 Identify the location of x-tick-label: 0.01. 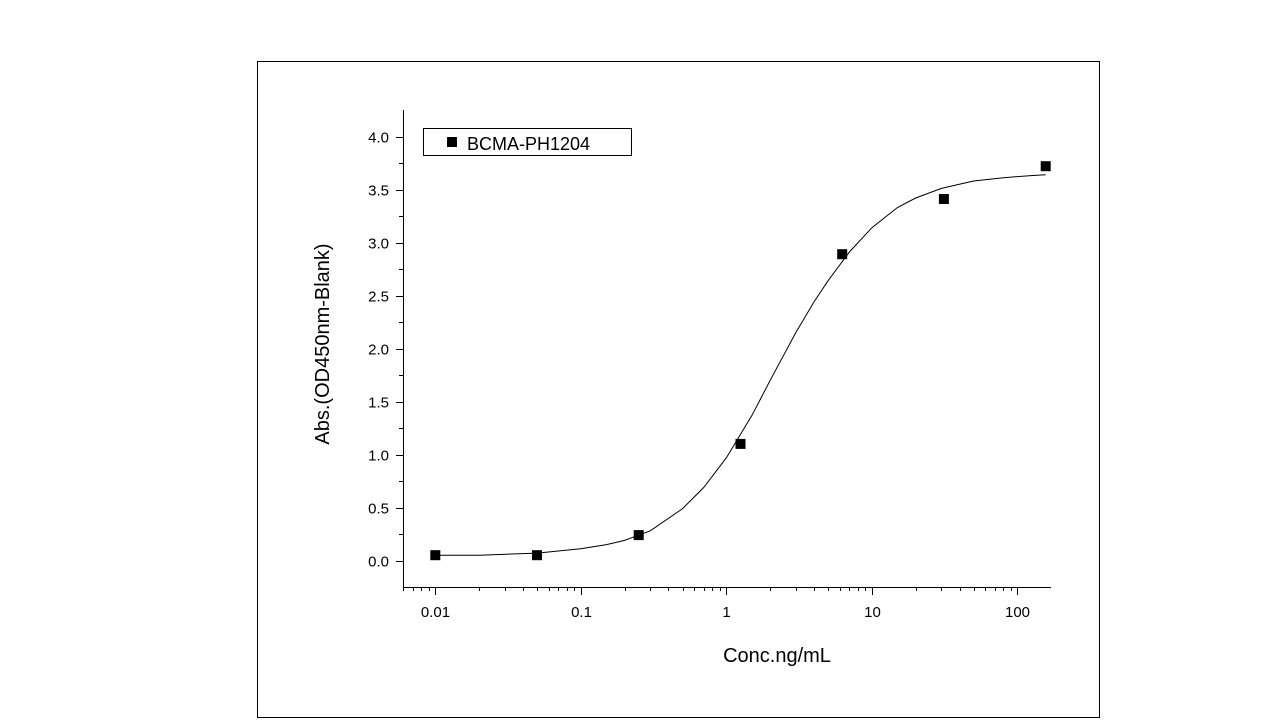
(435, 612).